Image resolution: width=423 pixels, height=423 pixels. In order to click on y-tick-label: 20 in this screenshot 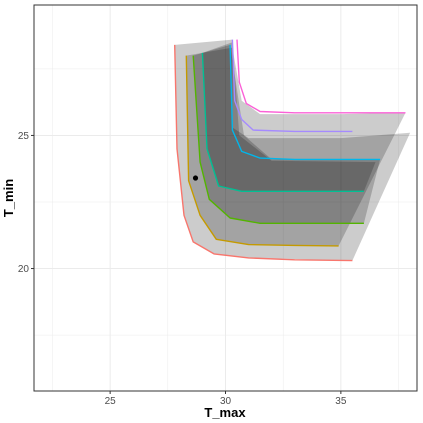, I will do `click(24, 269)`.